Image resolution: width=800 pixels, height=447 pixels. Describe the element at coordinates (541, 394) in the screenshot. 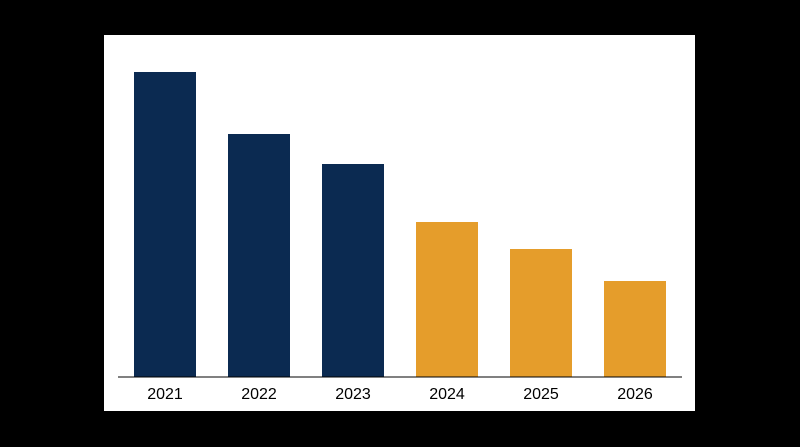

I see `x-tick-label: 2025` at that location.